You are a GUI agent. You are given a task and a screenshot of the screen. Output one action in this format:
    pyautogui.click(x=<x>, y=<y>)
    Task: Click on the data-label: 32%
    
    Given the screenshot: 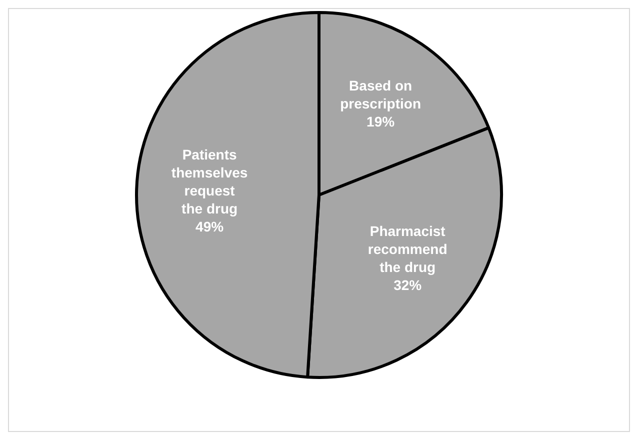 What is the action you would take?
    pyautogui.click(x=408, y=285)
    